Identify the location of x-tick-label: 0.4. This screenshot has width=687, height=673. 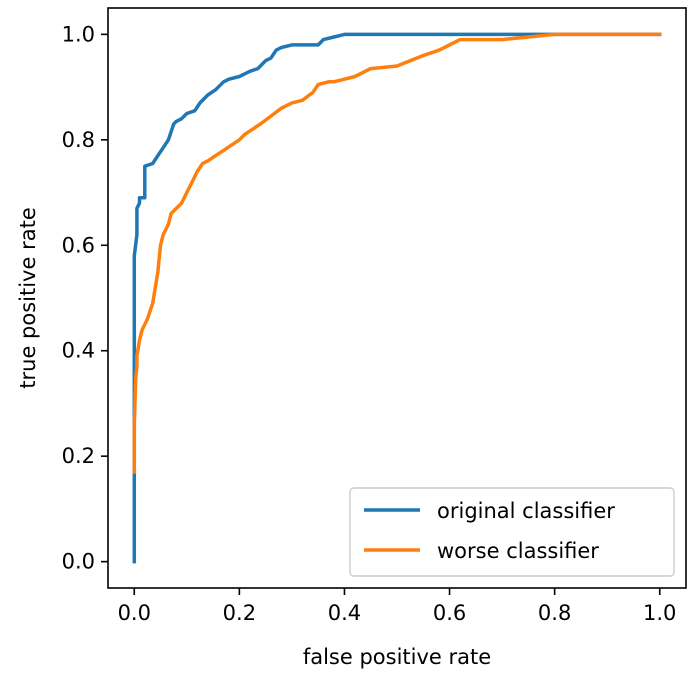
(344, 613).